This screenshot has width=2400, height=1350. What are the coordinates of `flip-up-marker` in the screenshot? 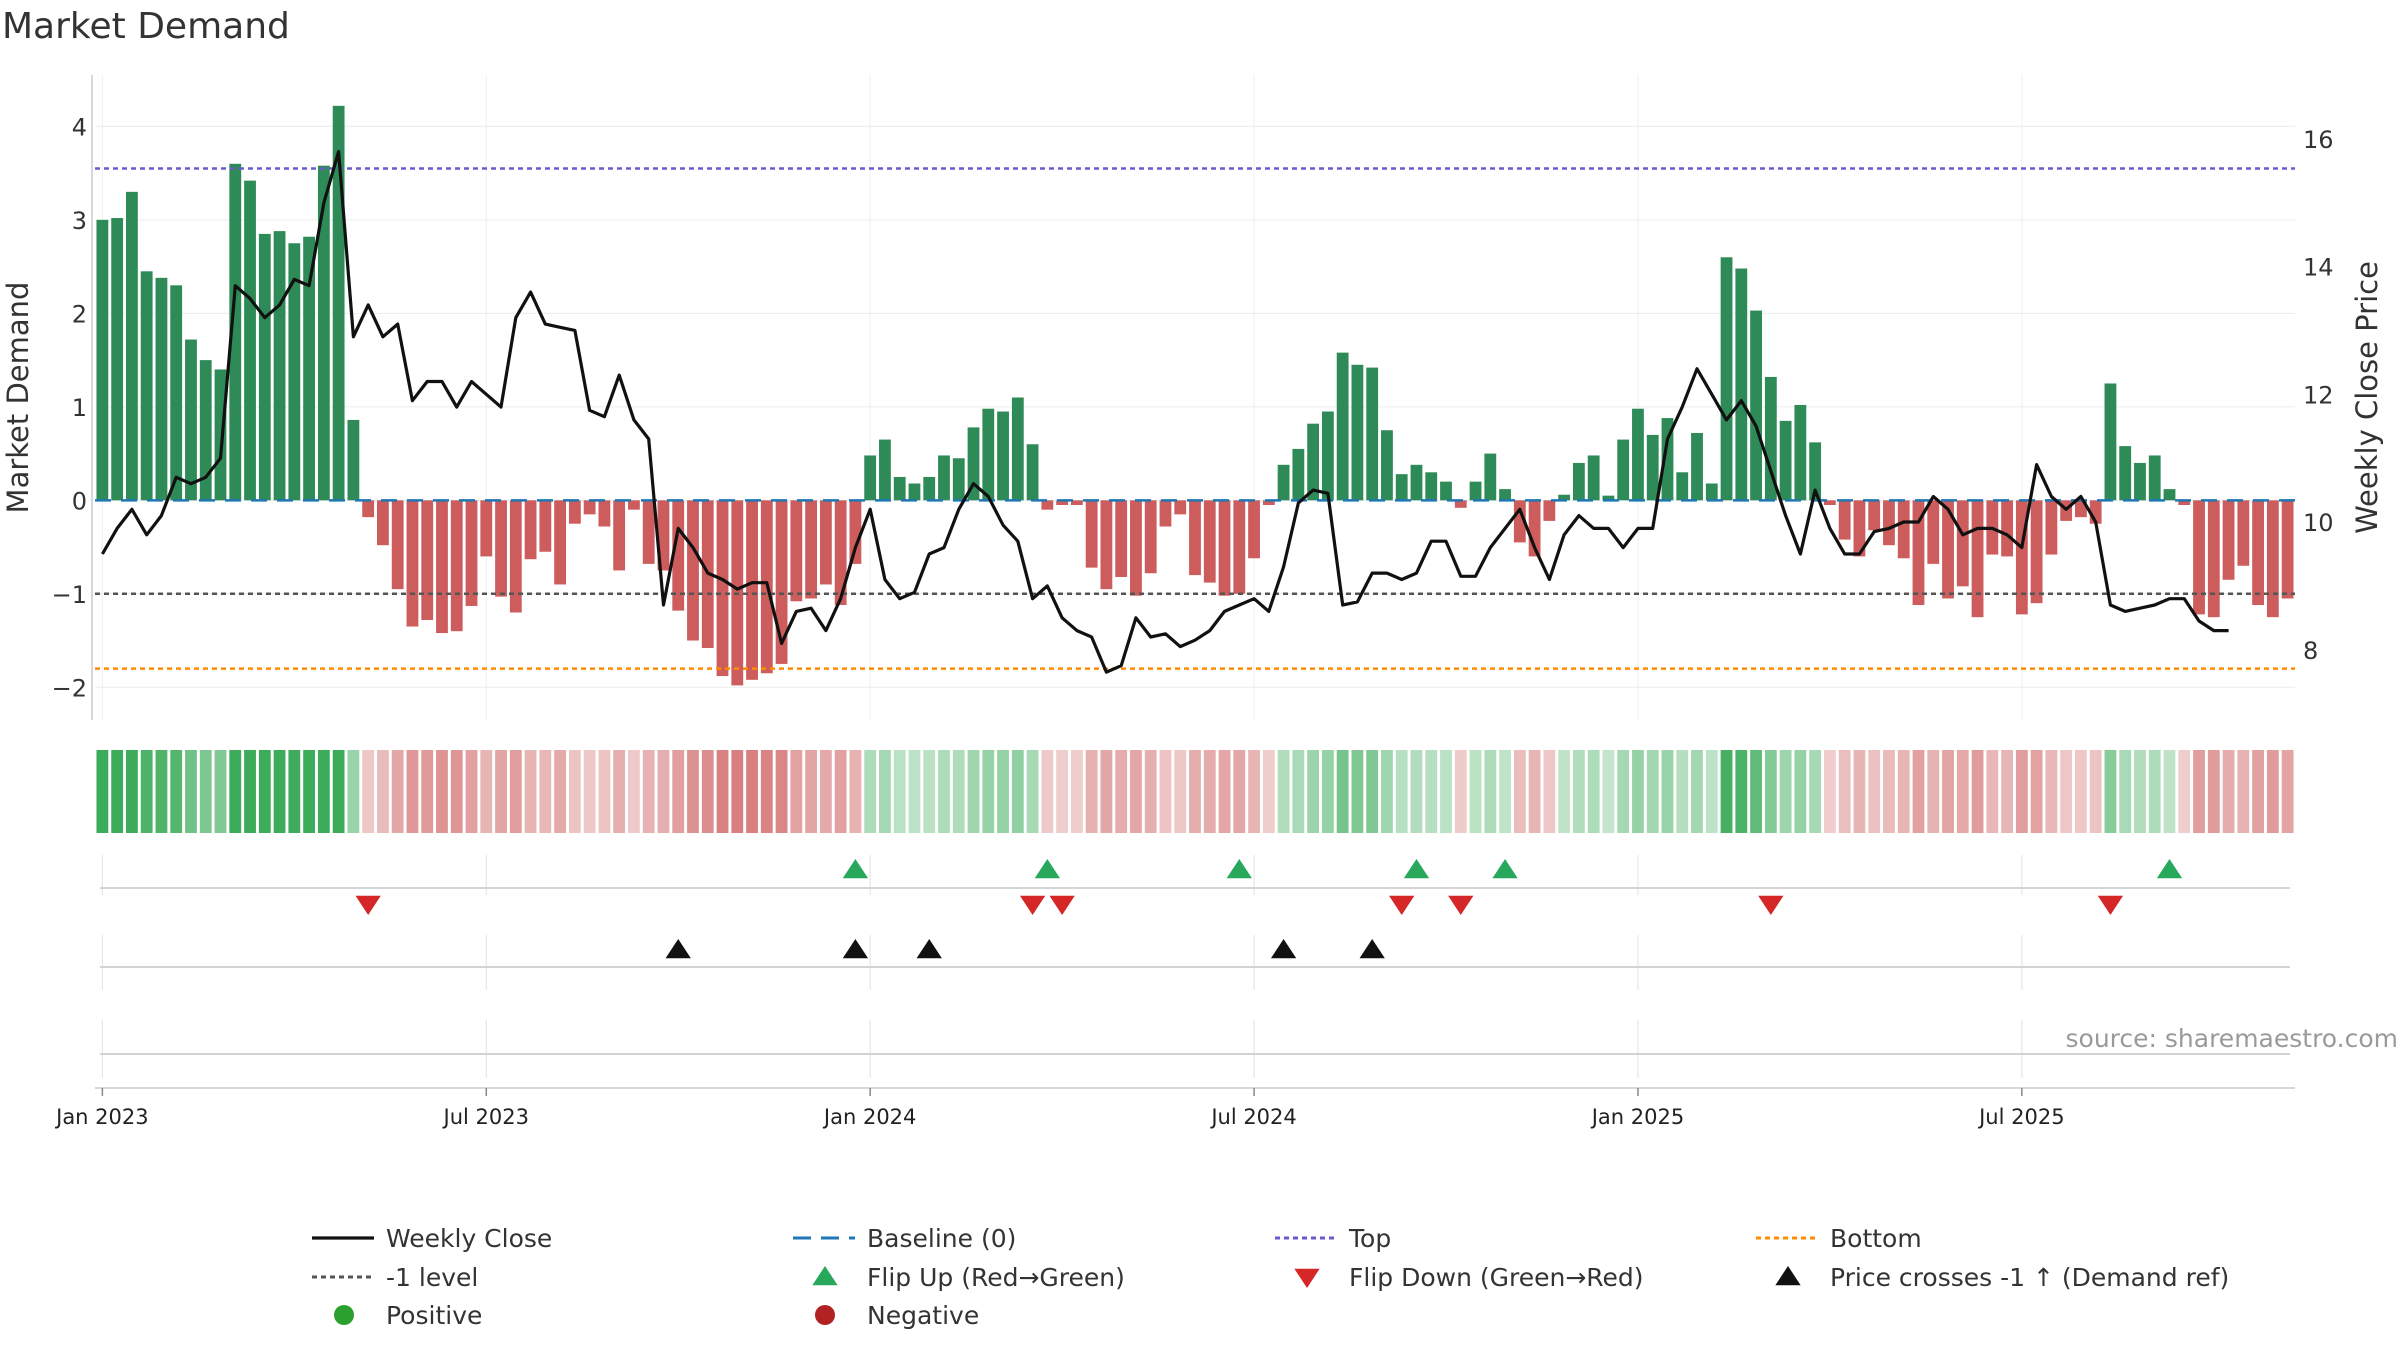 It's located at (1239, 869).